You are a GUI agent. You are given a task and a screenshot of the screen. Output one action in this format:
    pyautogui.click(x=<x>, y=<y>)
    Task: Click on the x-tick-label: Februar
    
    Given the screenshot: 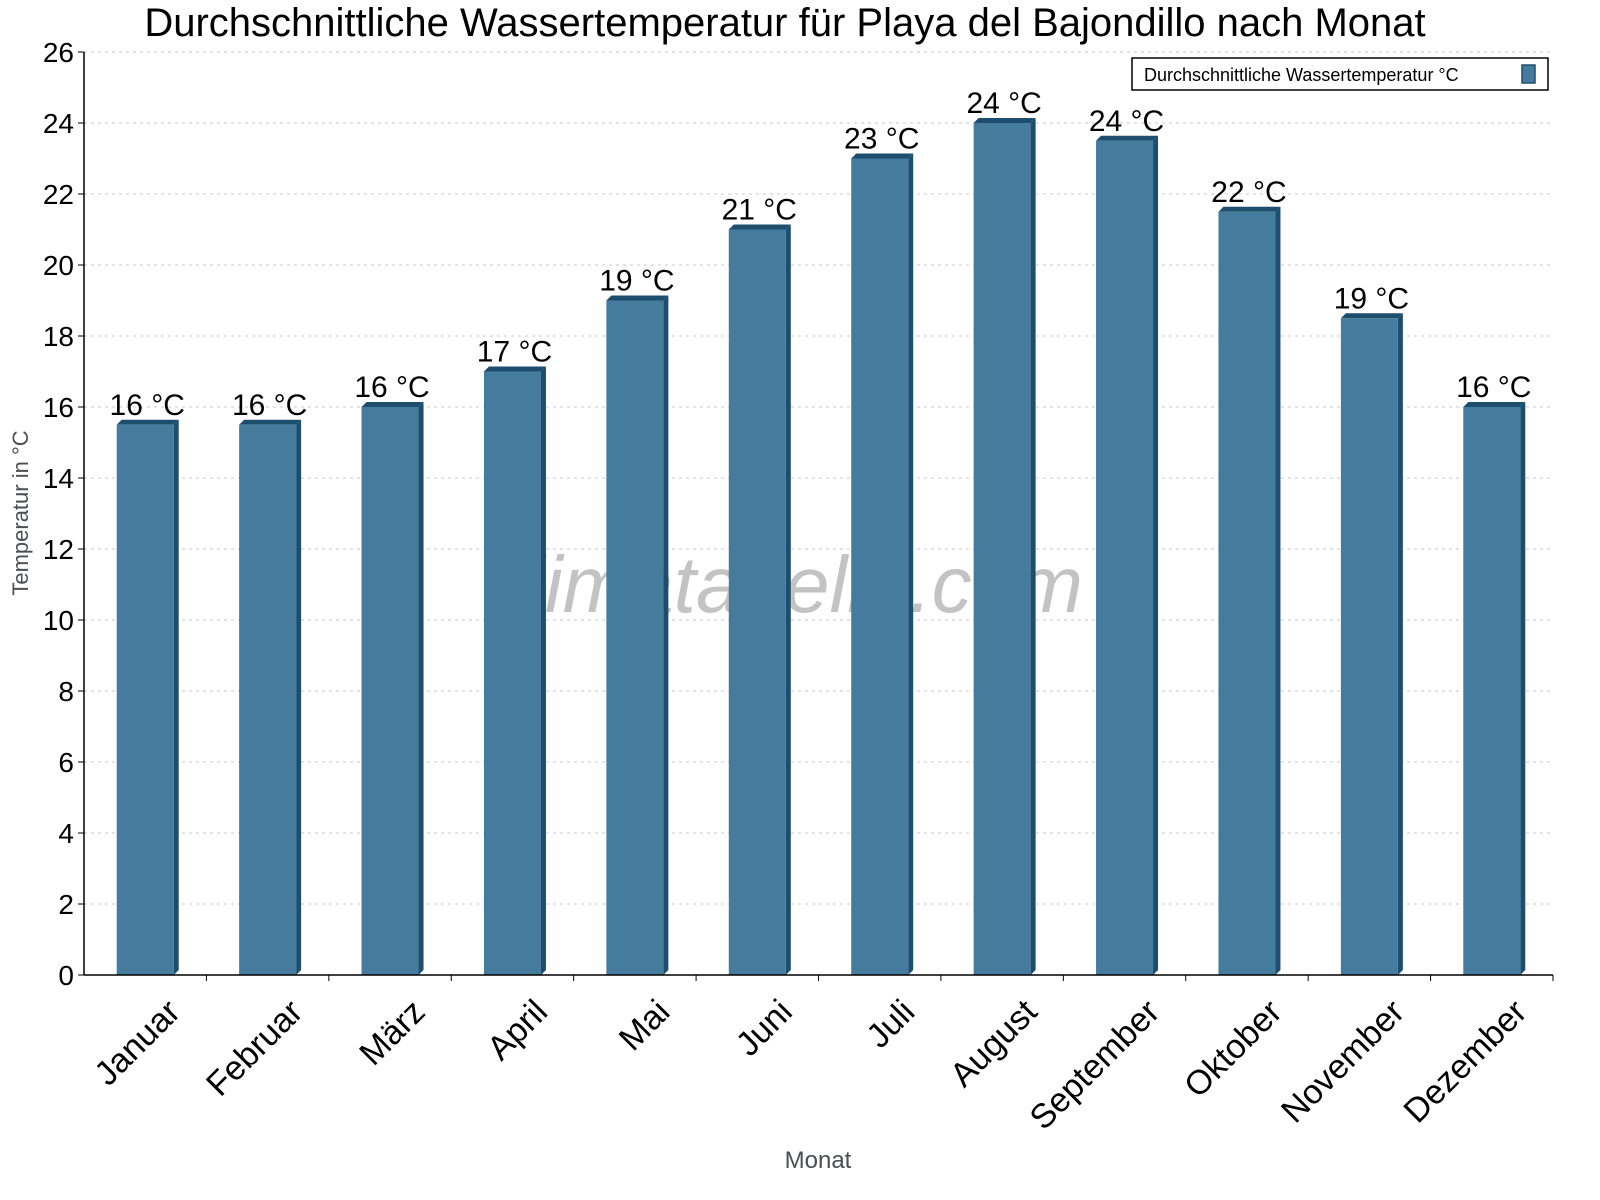 What is the action you would take?
    pyautogui.click(x=254, y=1048)
    